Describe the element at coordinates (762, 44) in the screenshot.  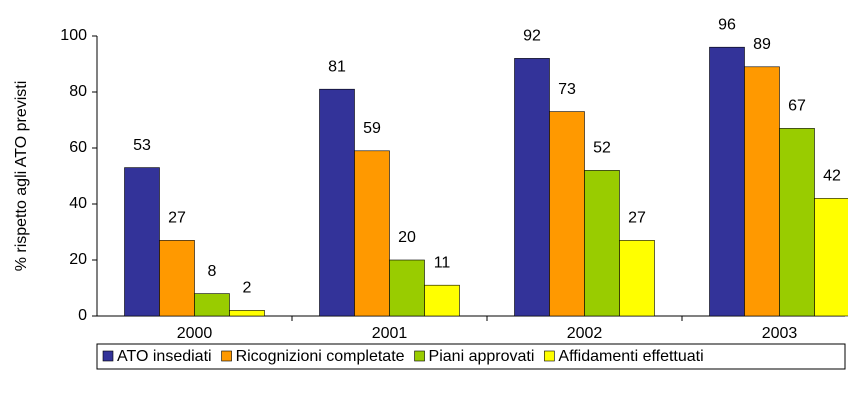
I see `data-label: 89` at that location.